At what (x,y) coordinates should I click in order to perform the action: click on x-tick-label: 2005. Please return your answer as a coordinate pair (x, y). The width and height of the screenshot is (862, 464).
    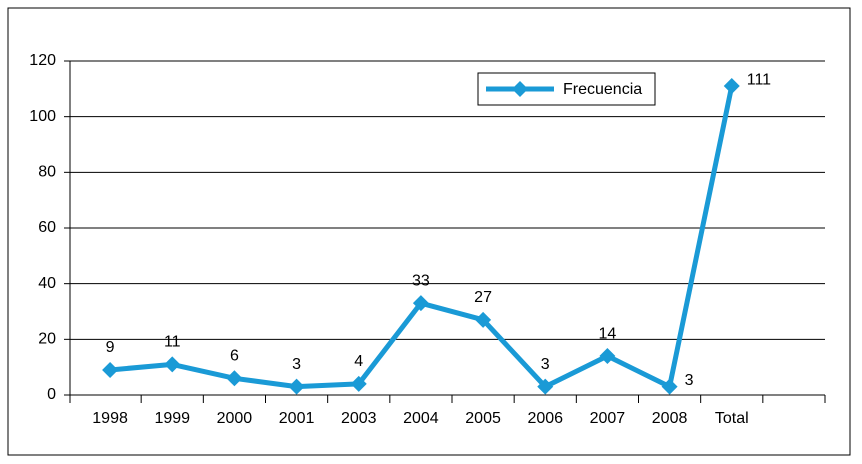
    Looking at the image, I should click on (483, 418).